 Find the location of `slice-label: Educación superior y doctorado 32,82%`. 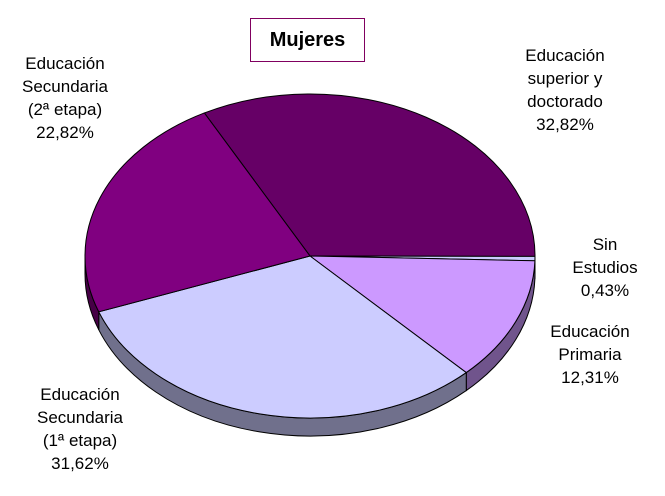

slice-label: Educación superior y doctorado 32,82% is located at coordinates (564, 90).